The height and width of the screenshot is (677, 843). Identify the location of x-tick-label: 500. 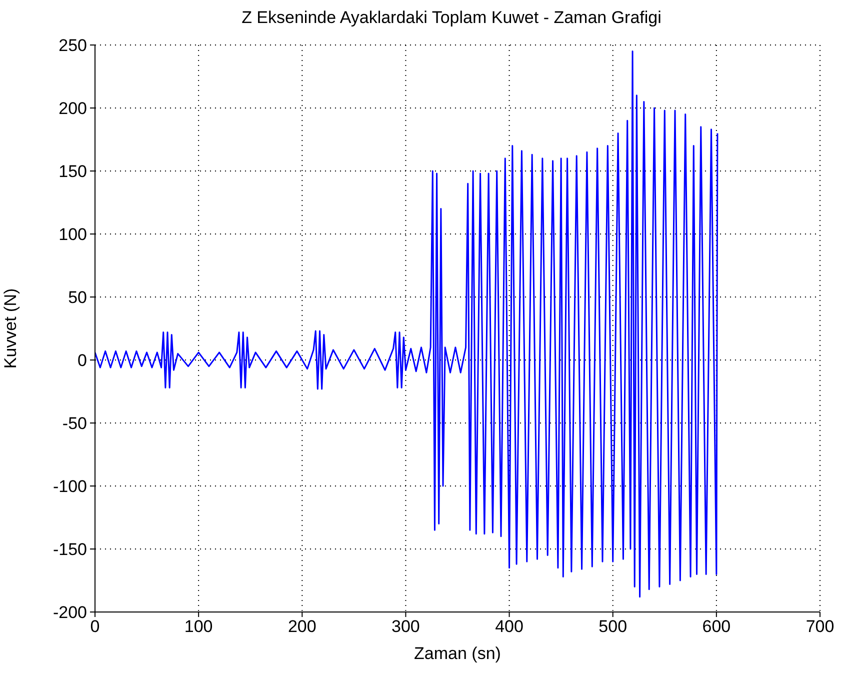
(613, 626).